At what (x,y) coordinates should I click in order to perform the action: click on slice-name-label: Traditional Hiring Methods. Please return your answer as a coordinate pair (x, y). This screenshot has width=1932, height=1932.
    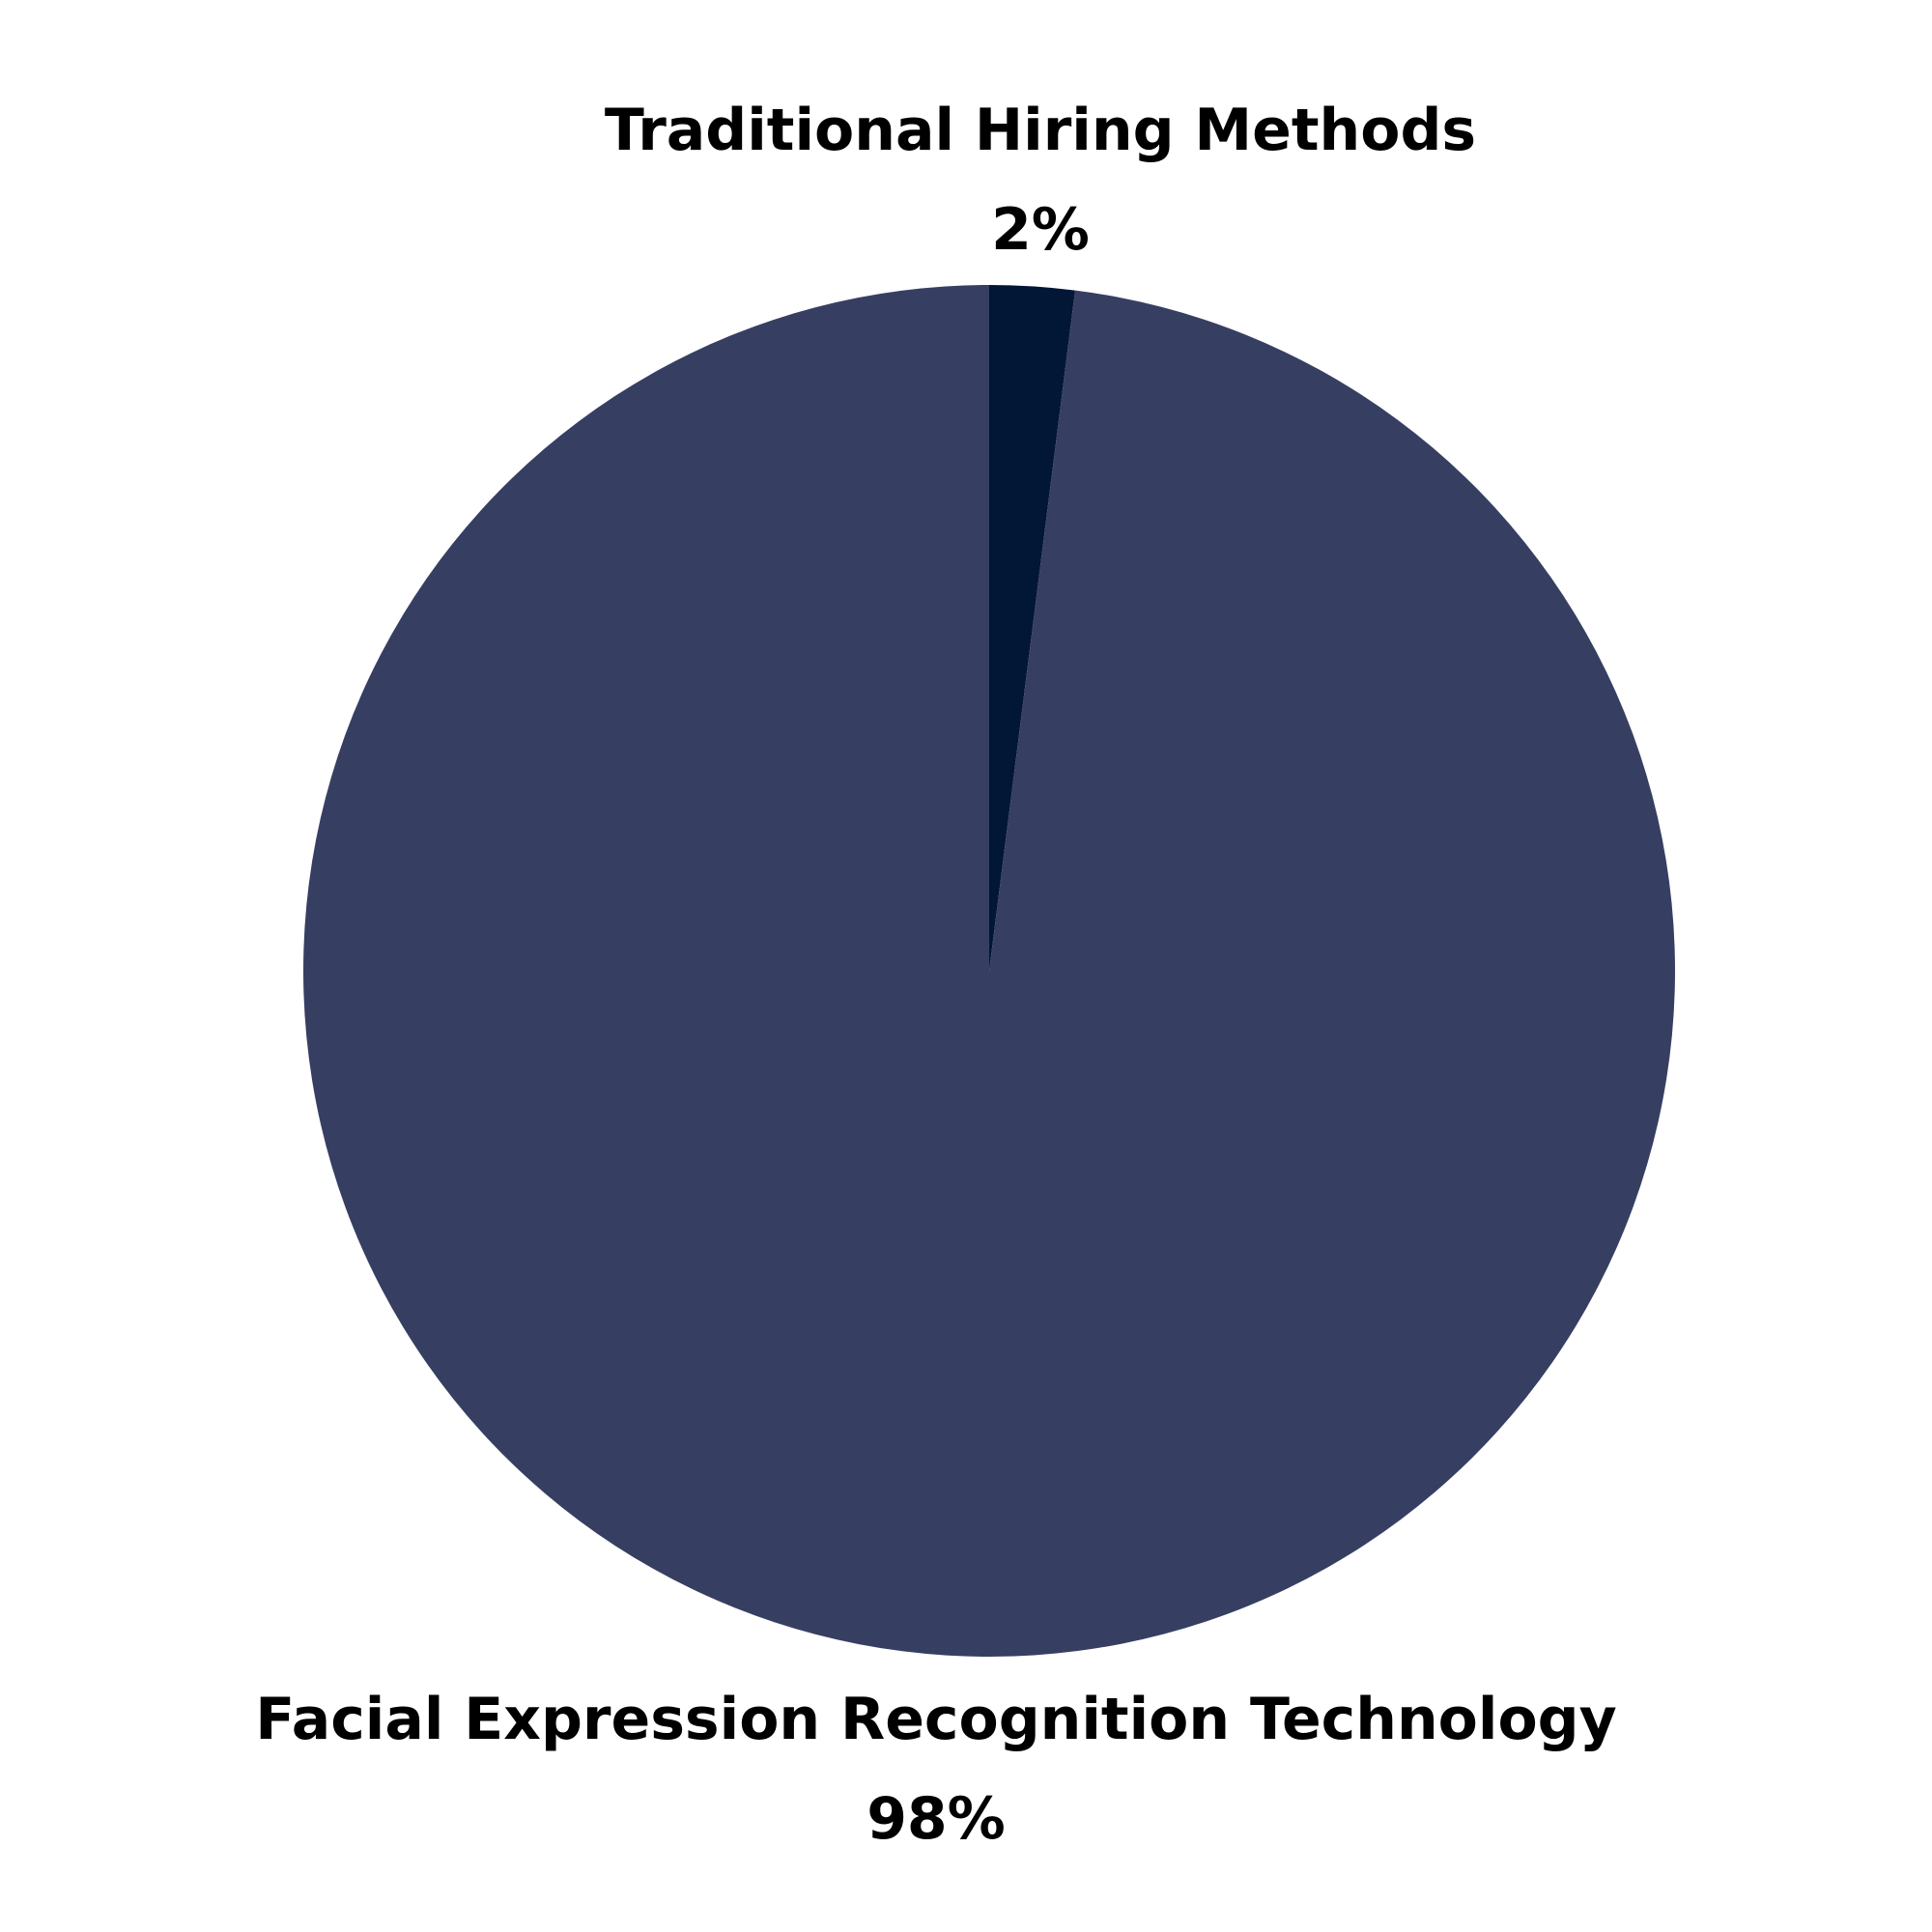
    Looking at the image, I should click on (1040, 130).